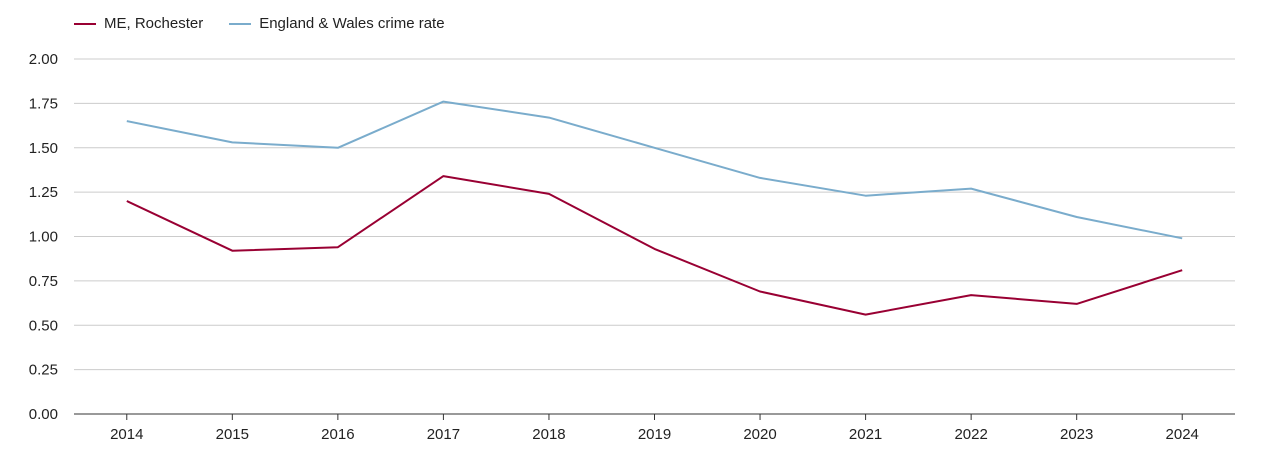 This screenshot has width=1270, height=455. I want to click on y-tick-label: 0.00, so click(43, 414).